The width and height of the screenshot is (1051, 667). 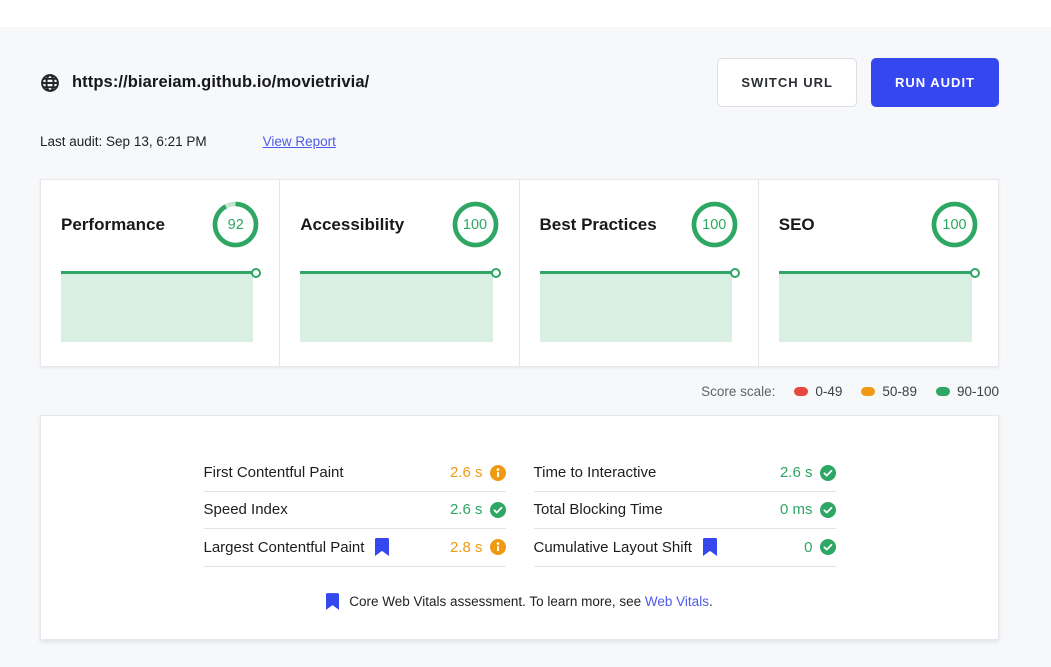 I want to click on scale-range-average: 50-89, so click(x=889, y=391).